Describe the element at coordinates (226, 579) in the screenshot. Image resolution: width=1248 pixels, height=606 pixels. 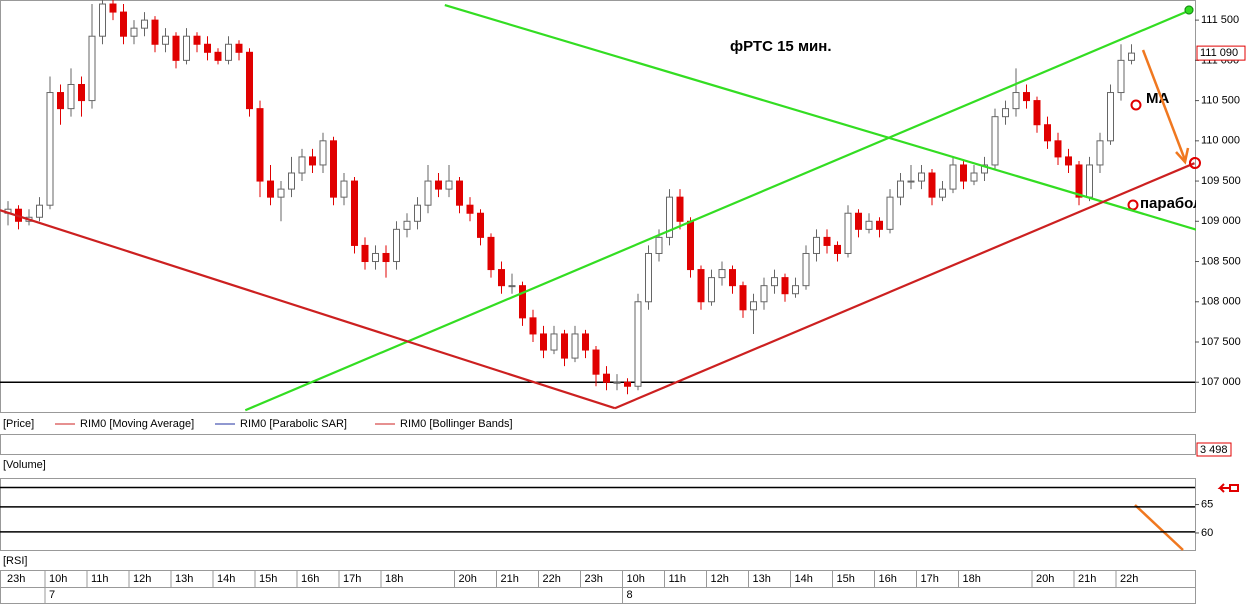
I see `x-tick-label: 14h` at that location.